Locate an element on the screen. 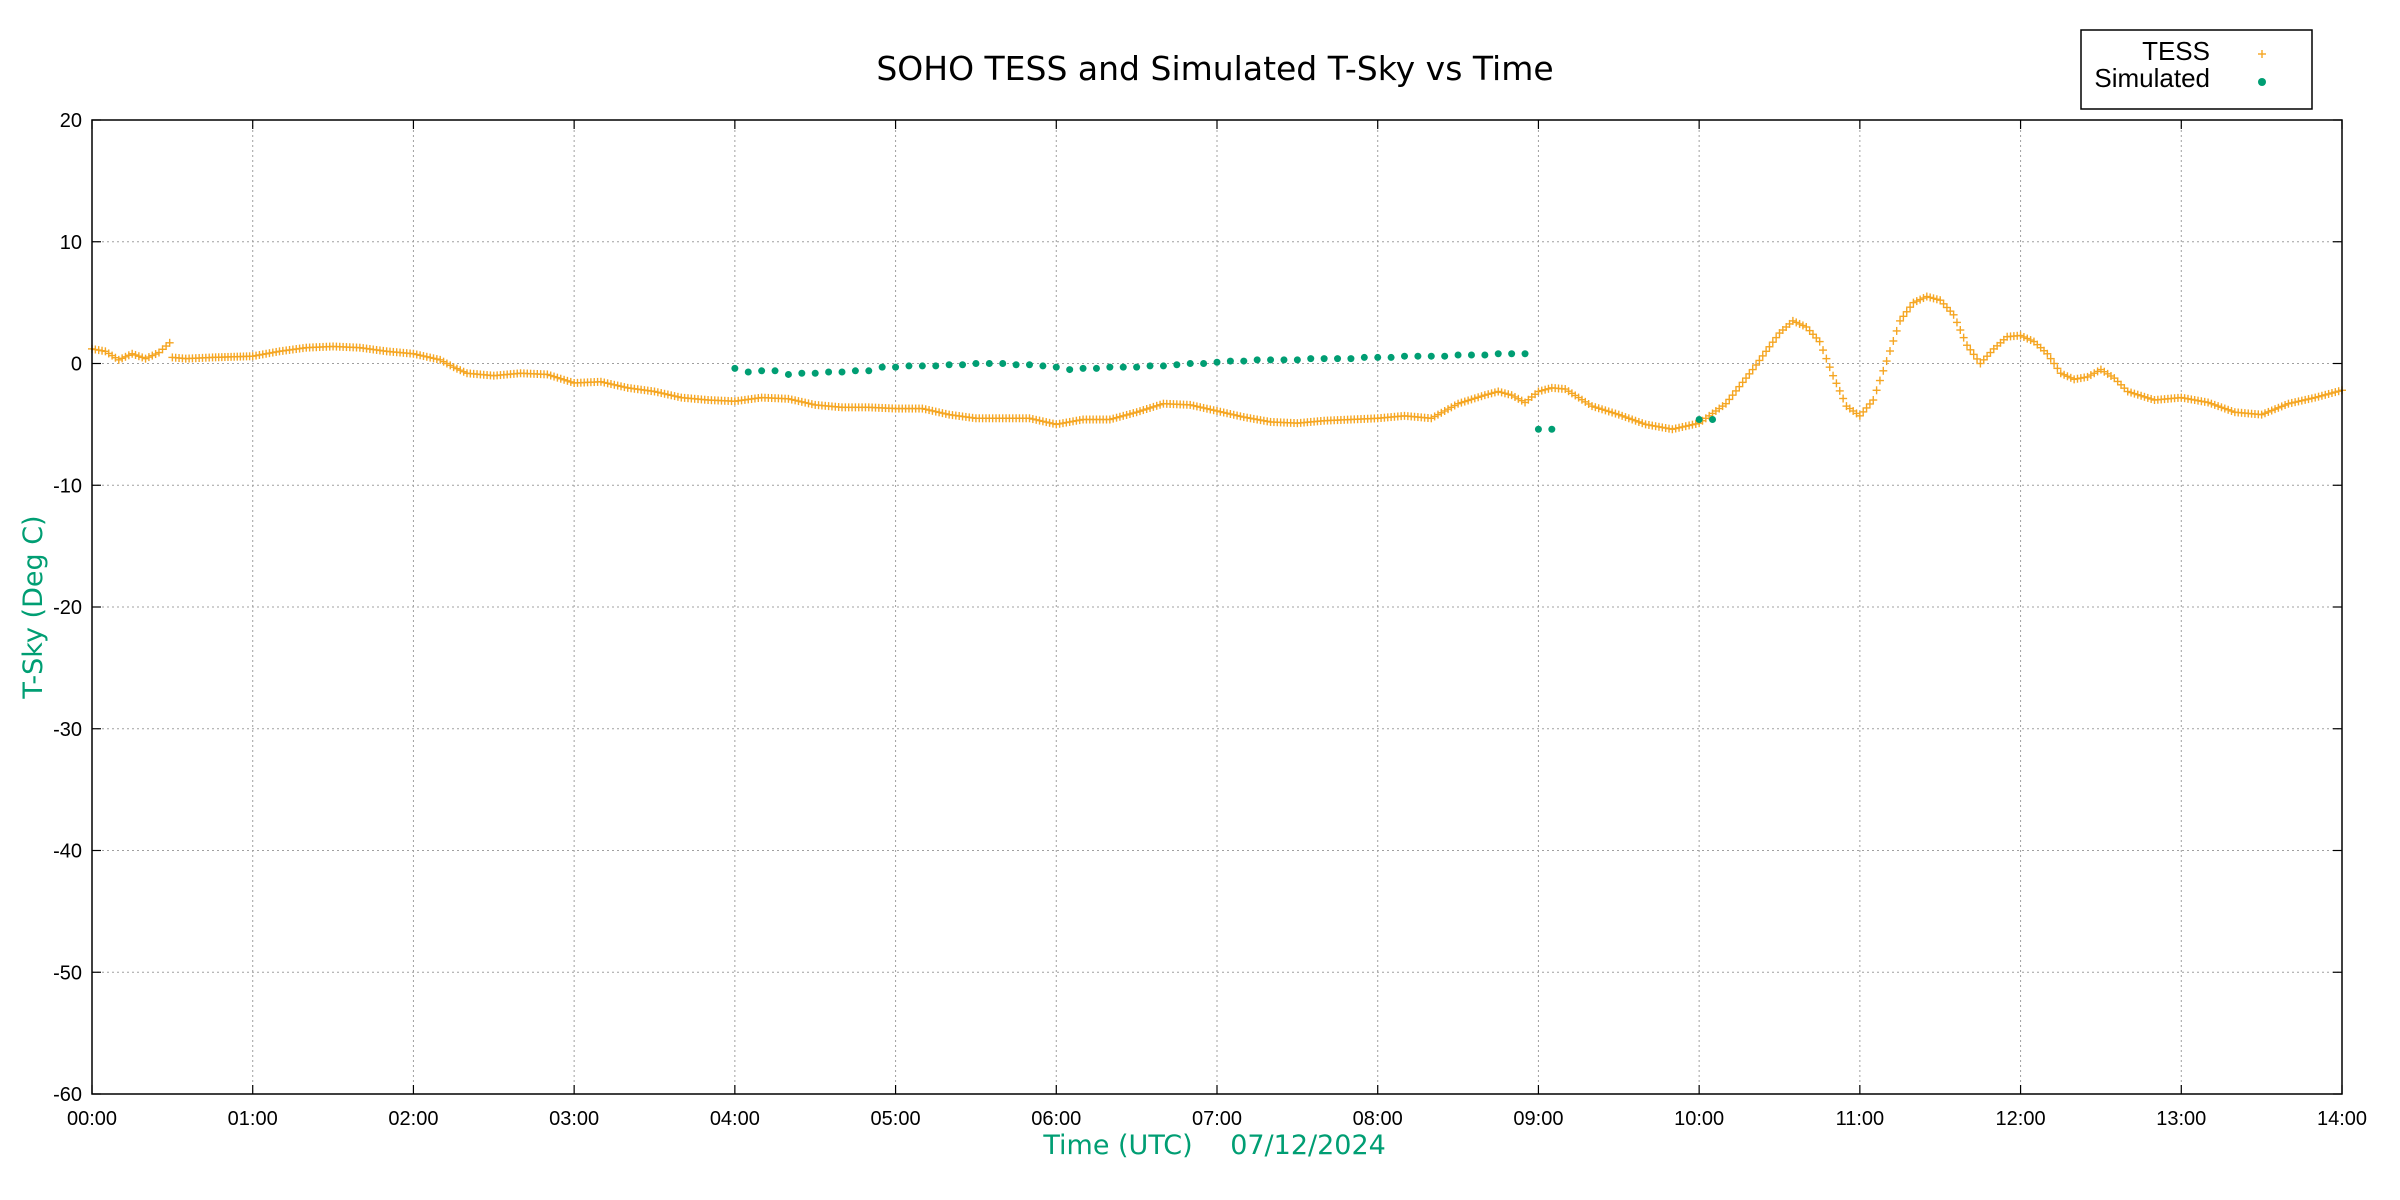 The image size is (2400, 1200). legend: TESS Simulated is located at coordinates (2196, 69).